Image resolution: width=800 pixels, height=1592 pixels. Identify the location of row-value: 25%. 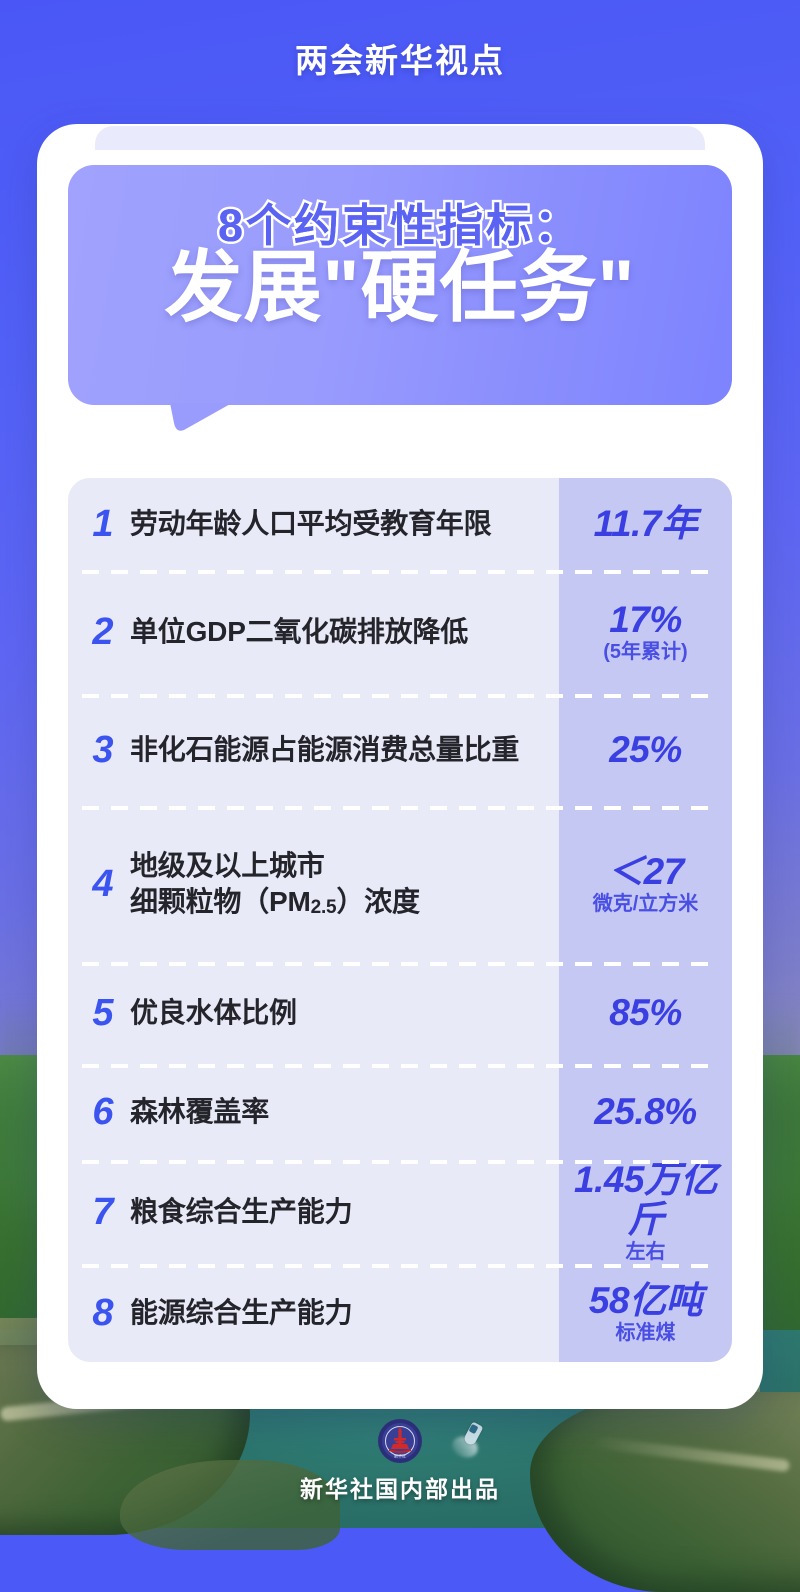
(645, 750).